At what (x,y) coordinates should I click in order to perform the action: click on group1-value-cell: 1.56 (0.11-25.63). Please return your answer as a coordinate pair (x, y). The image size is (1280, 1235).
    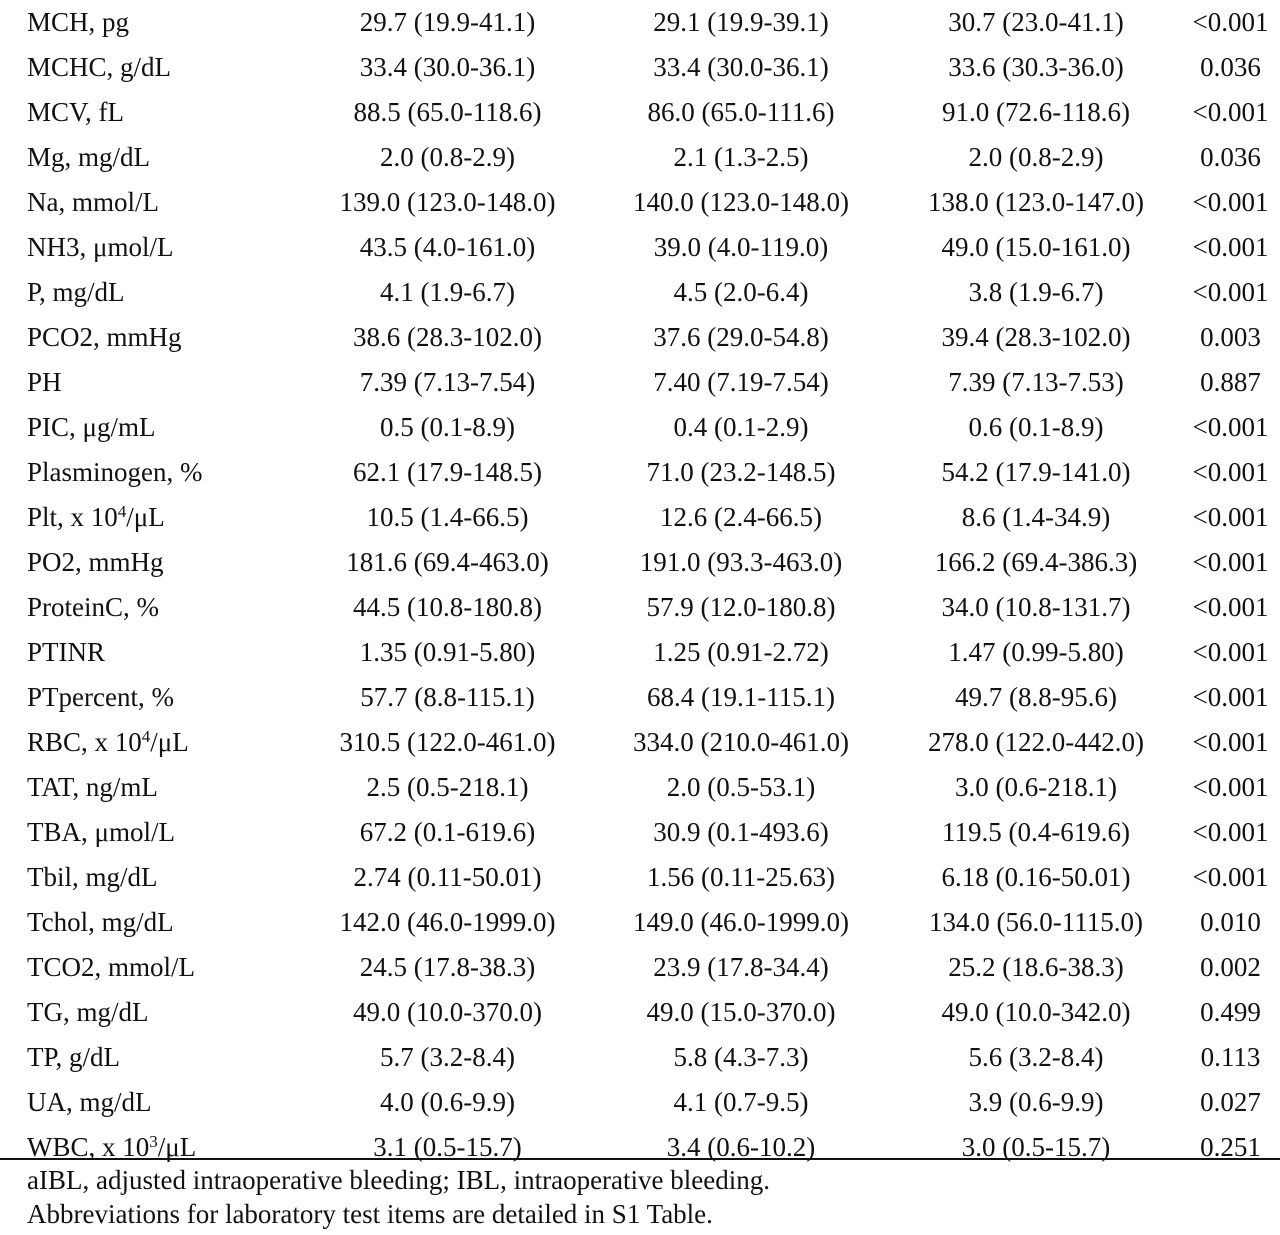
    Looking at the image, I should click on (741, 877).